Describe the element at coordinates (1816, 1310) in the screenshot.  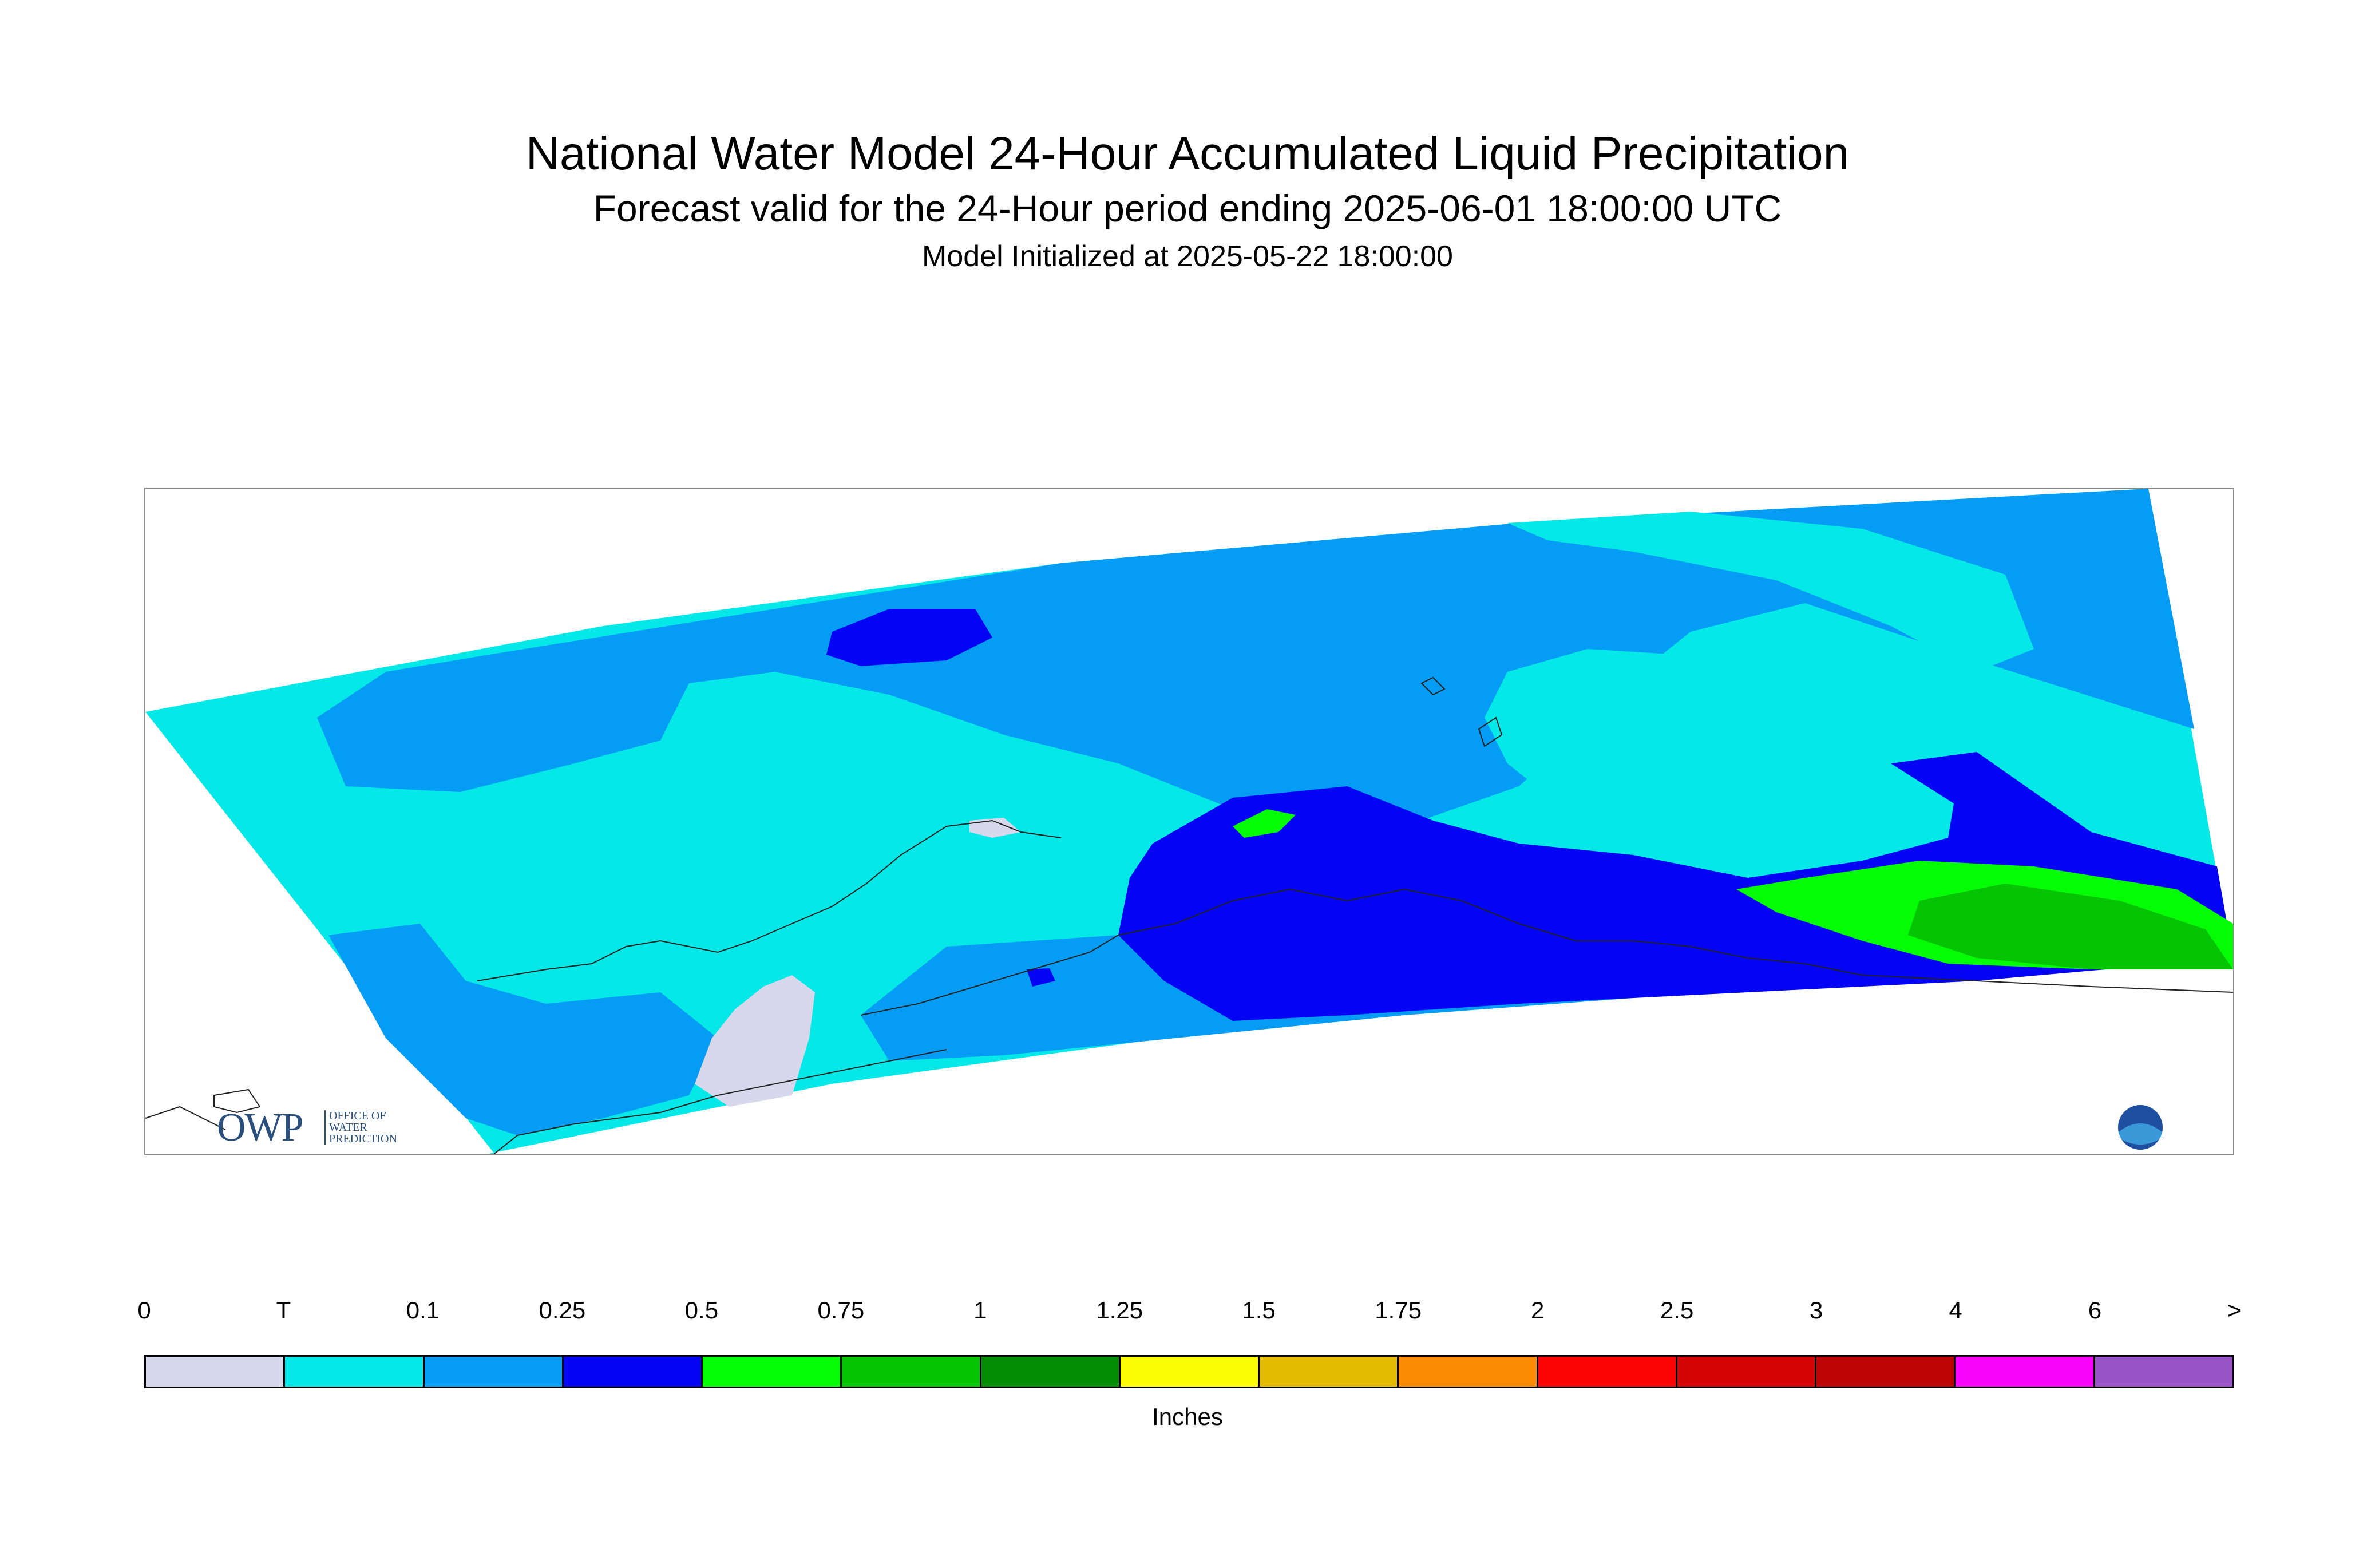
I see `legend-tick-label: 3` at that location.